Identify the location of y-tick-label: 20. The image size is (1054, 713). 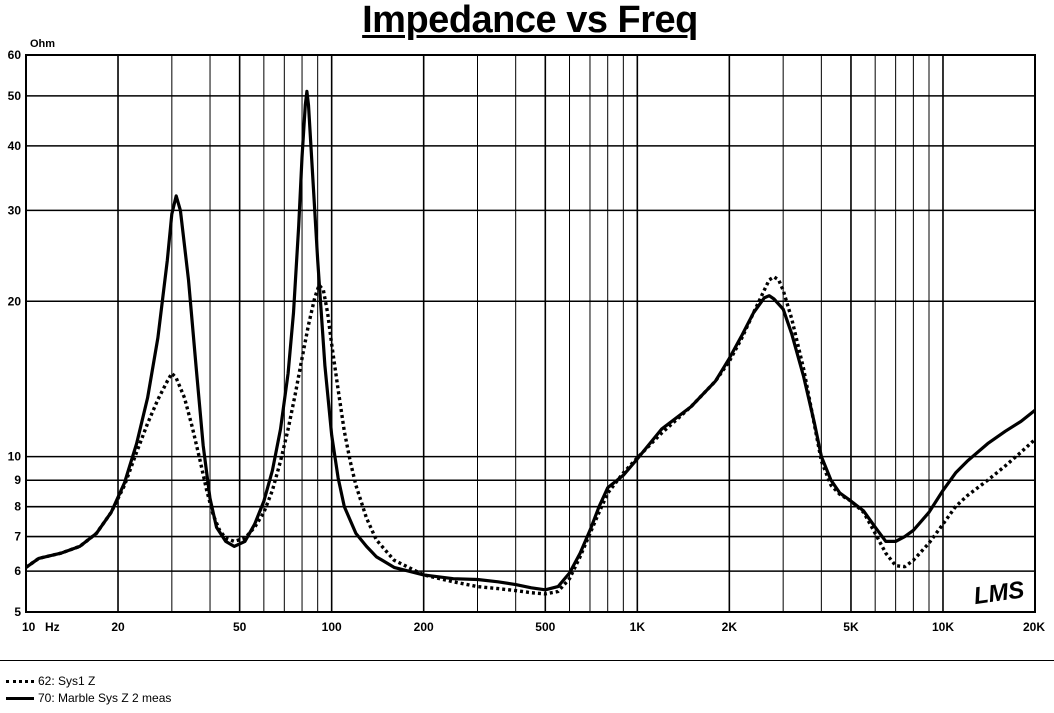
(15, 301).